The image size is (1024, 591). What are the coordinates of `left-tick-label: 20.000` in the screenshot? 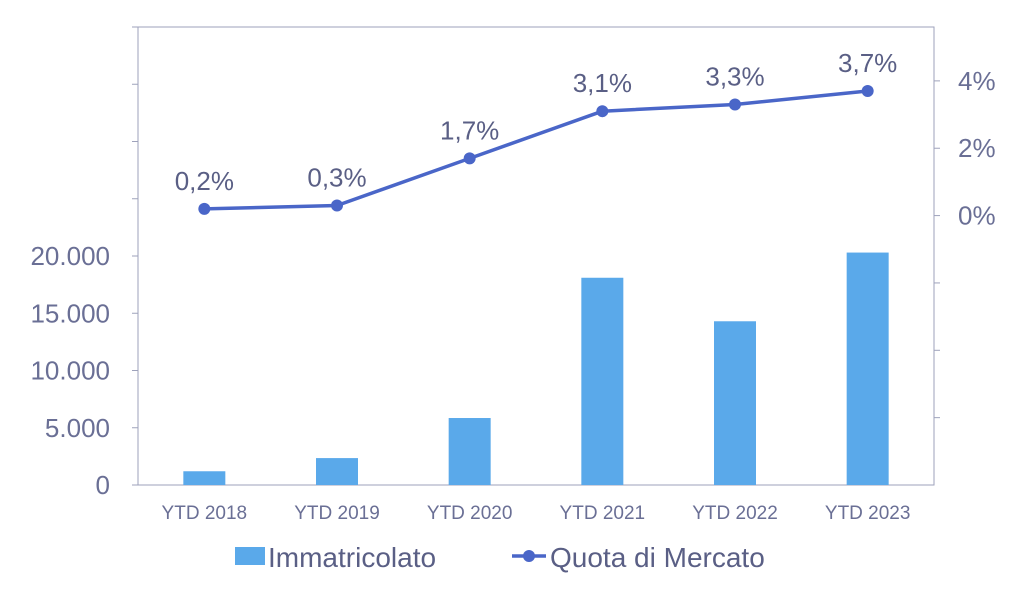 It's located at (70, 256).